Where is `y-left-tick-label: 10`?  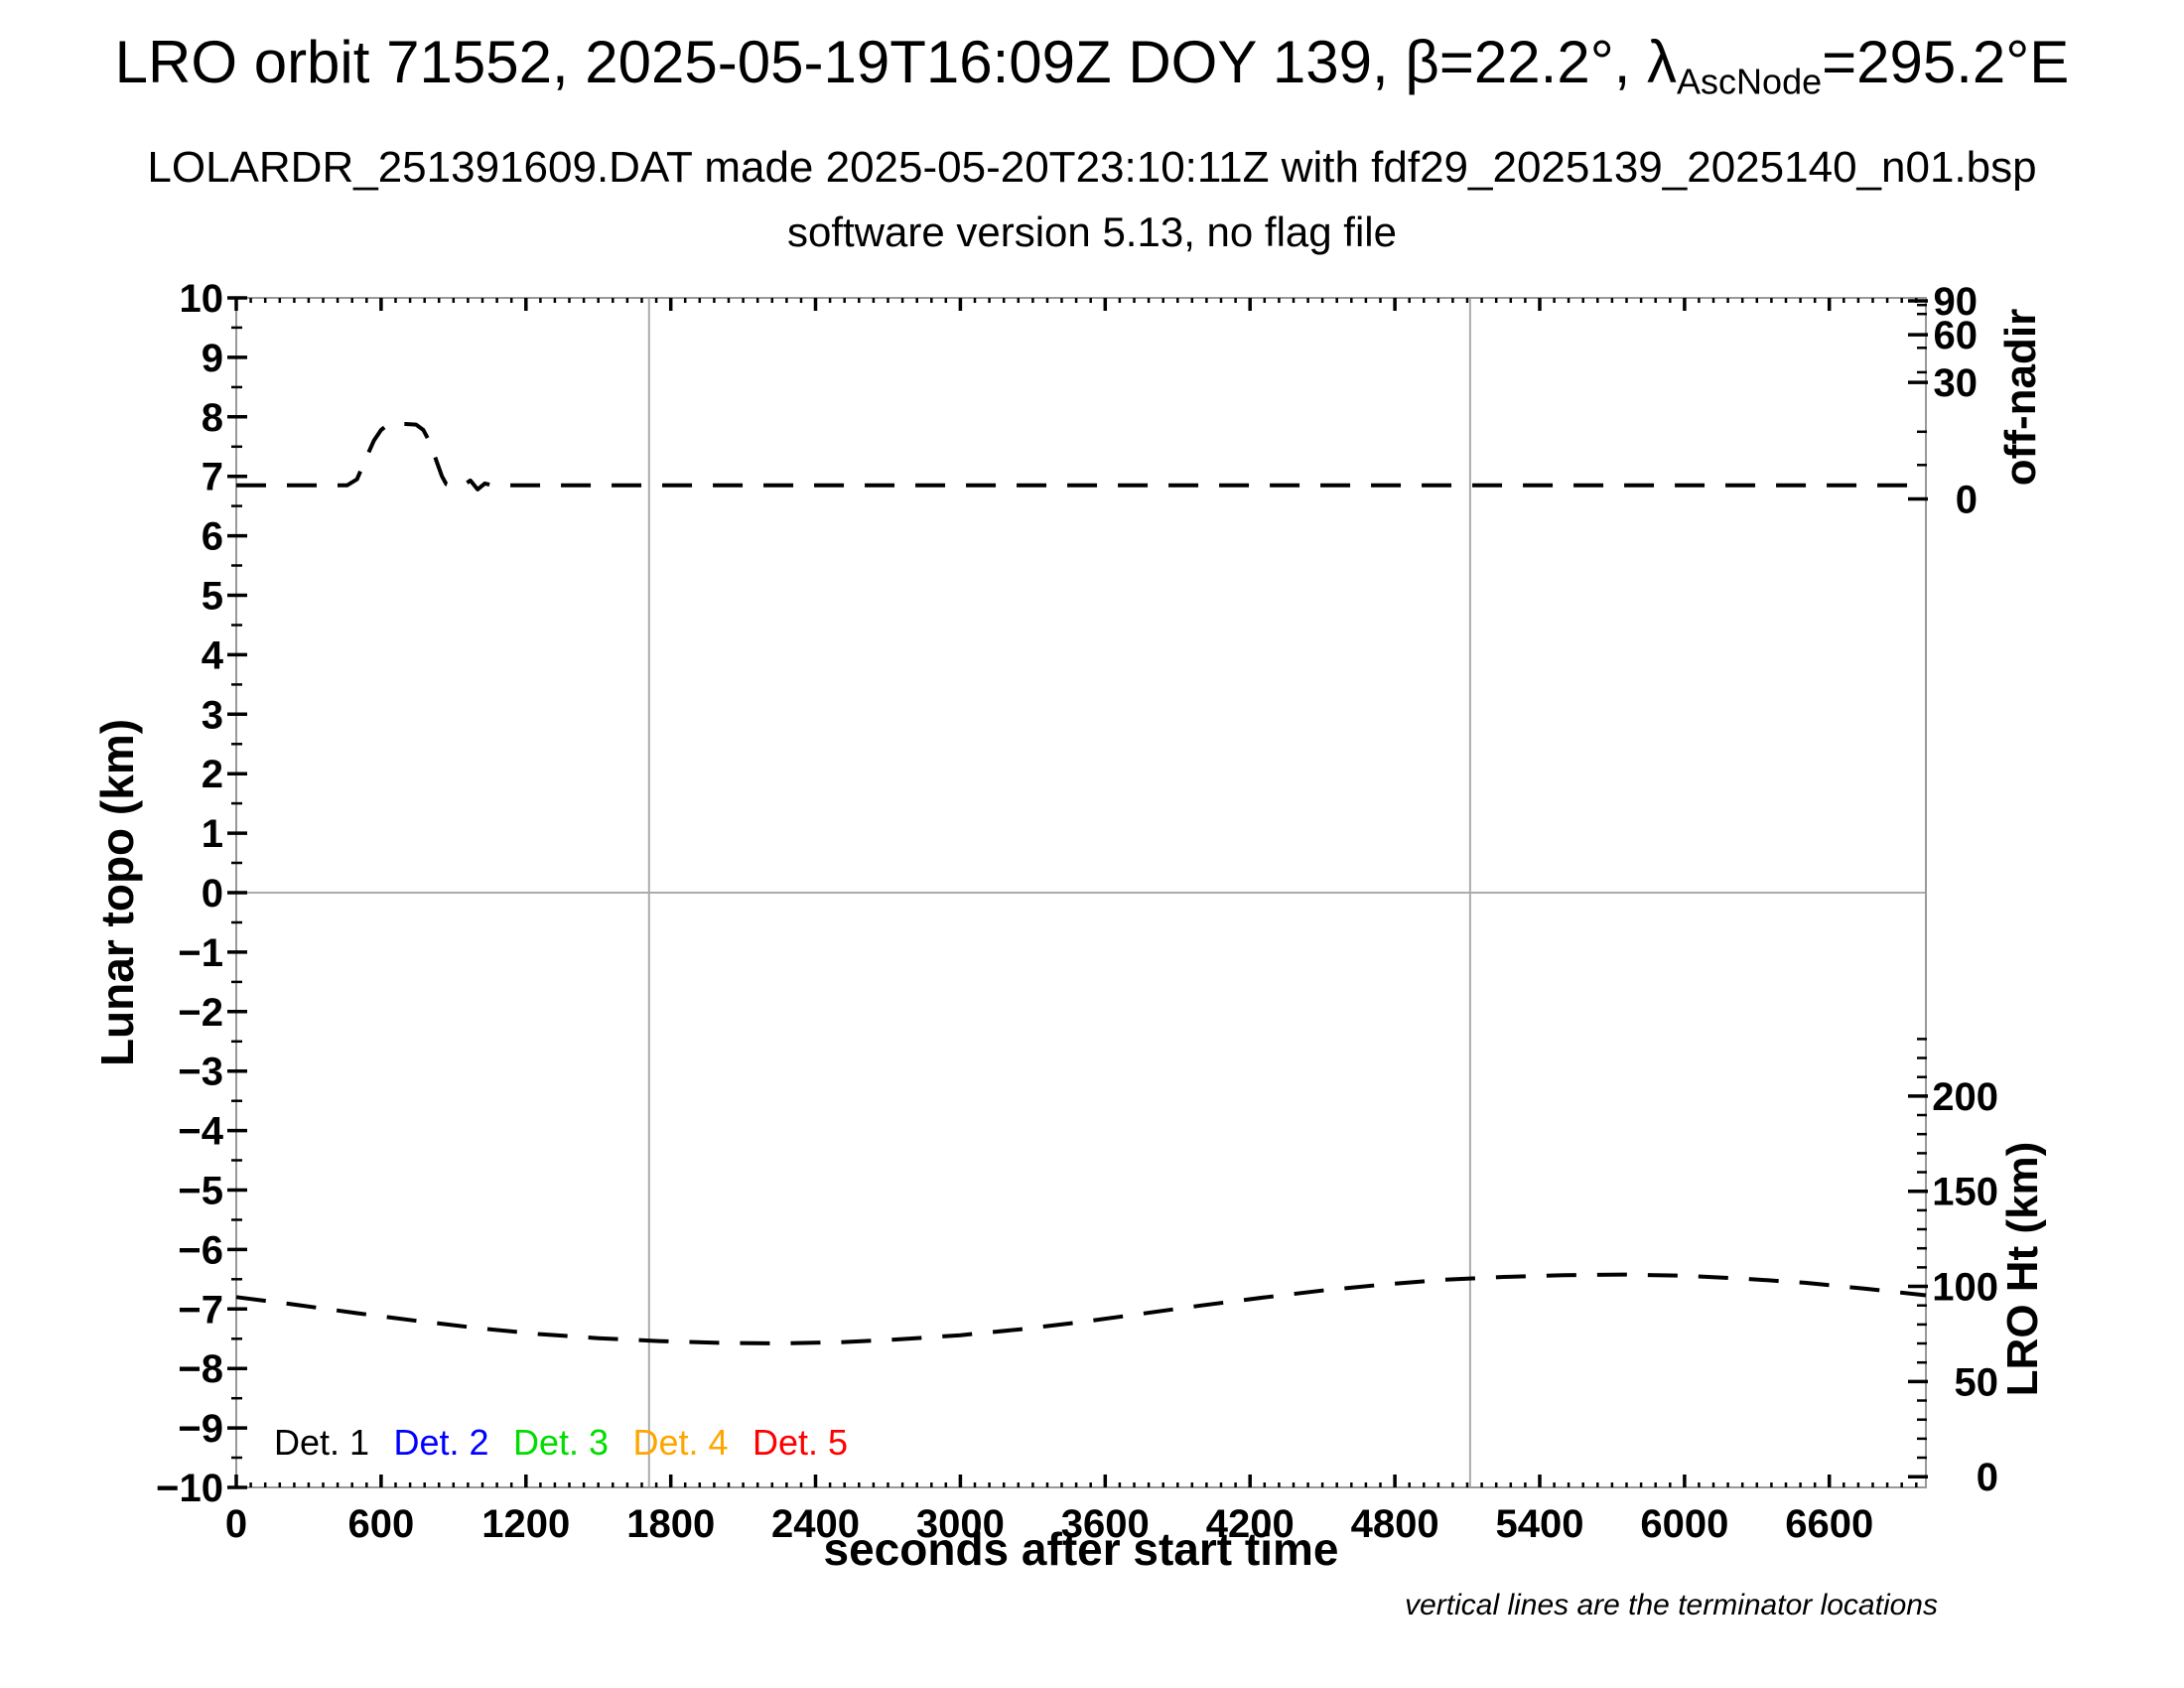
y-left-tick-label: 10 is located at coordinates (202, 299).